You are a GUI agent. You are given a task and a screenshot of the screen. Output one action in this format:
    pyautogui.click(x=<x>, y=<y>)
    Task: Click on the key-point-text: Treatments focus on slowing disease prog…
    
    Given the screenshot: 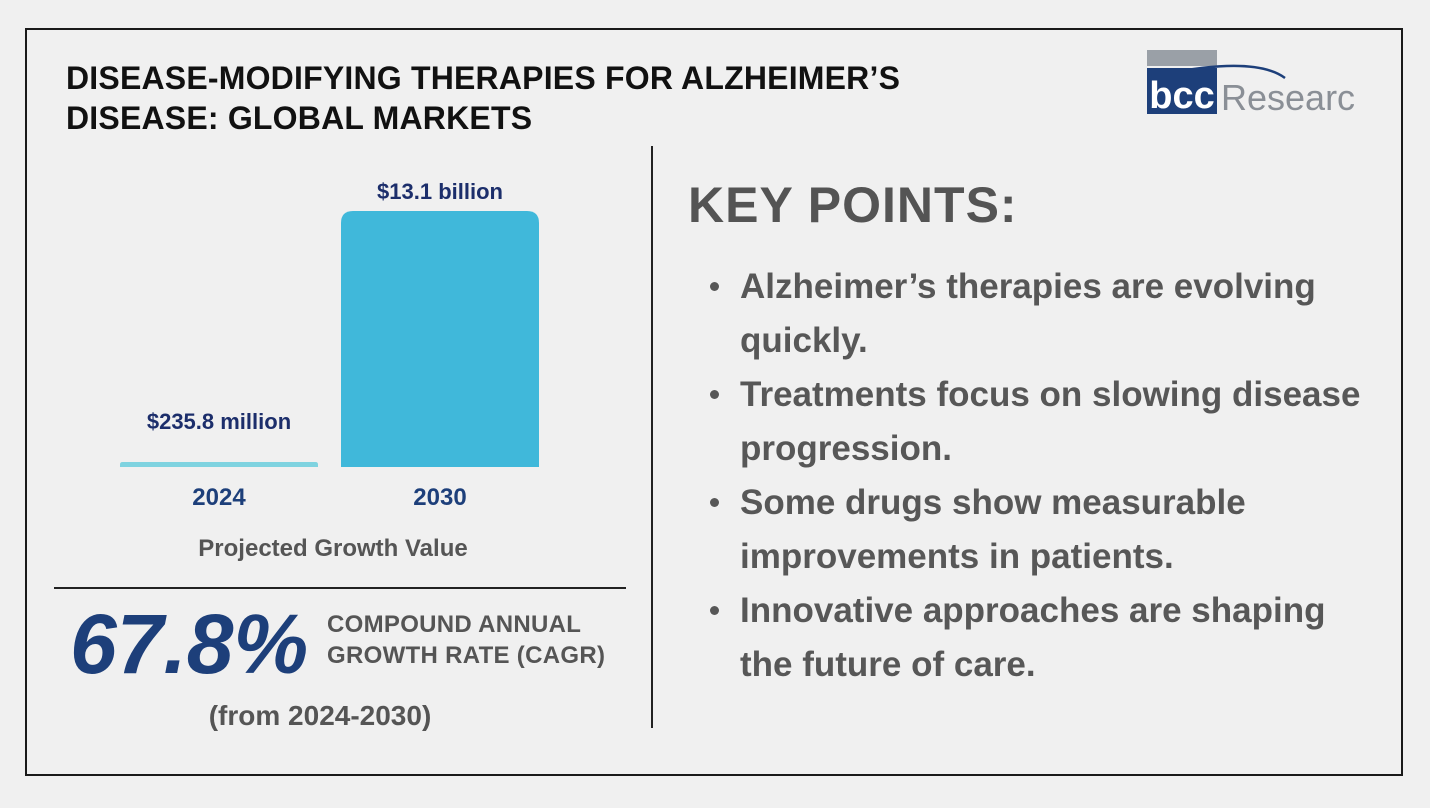 What is the action you would take?
    pyautogui.click(x=1050, y=421)
    